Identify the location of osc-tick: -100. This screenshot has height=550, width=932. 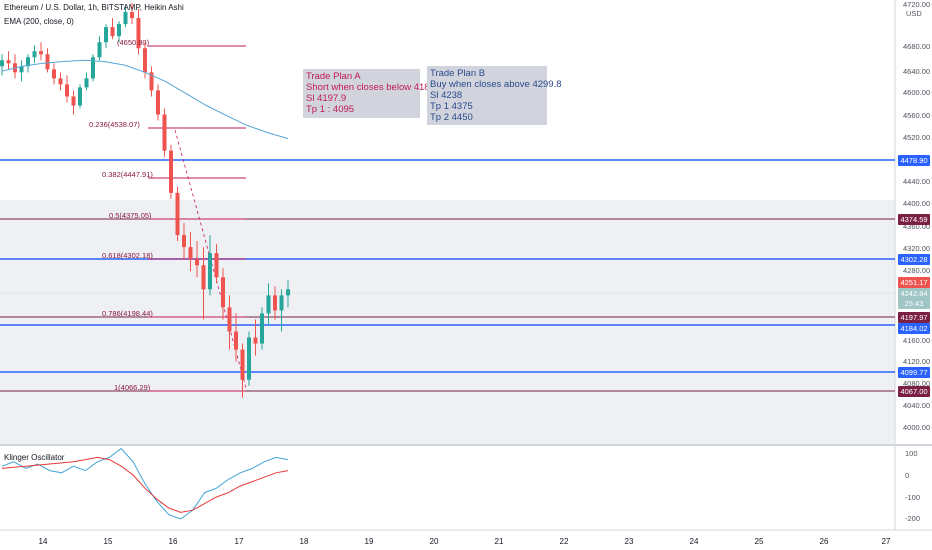
(913, 497).